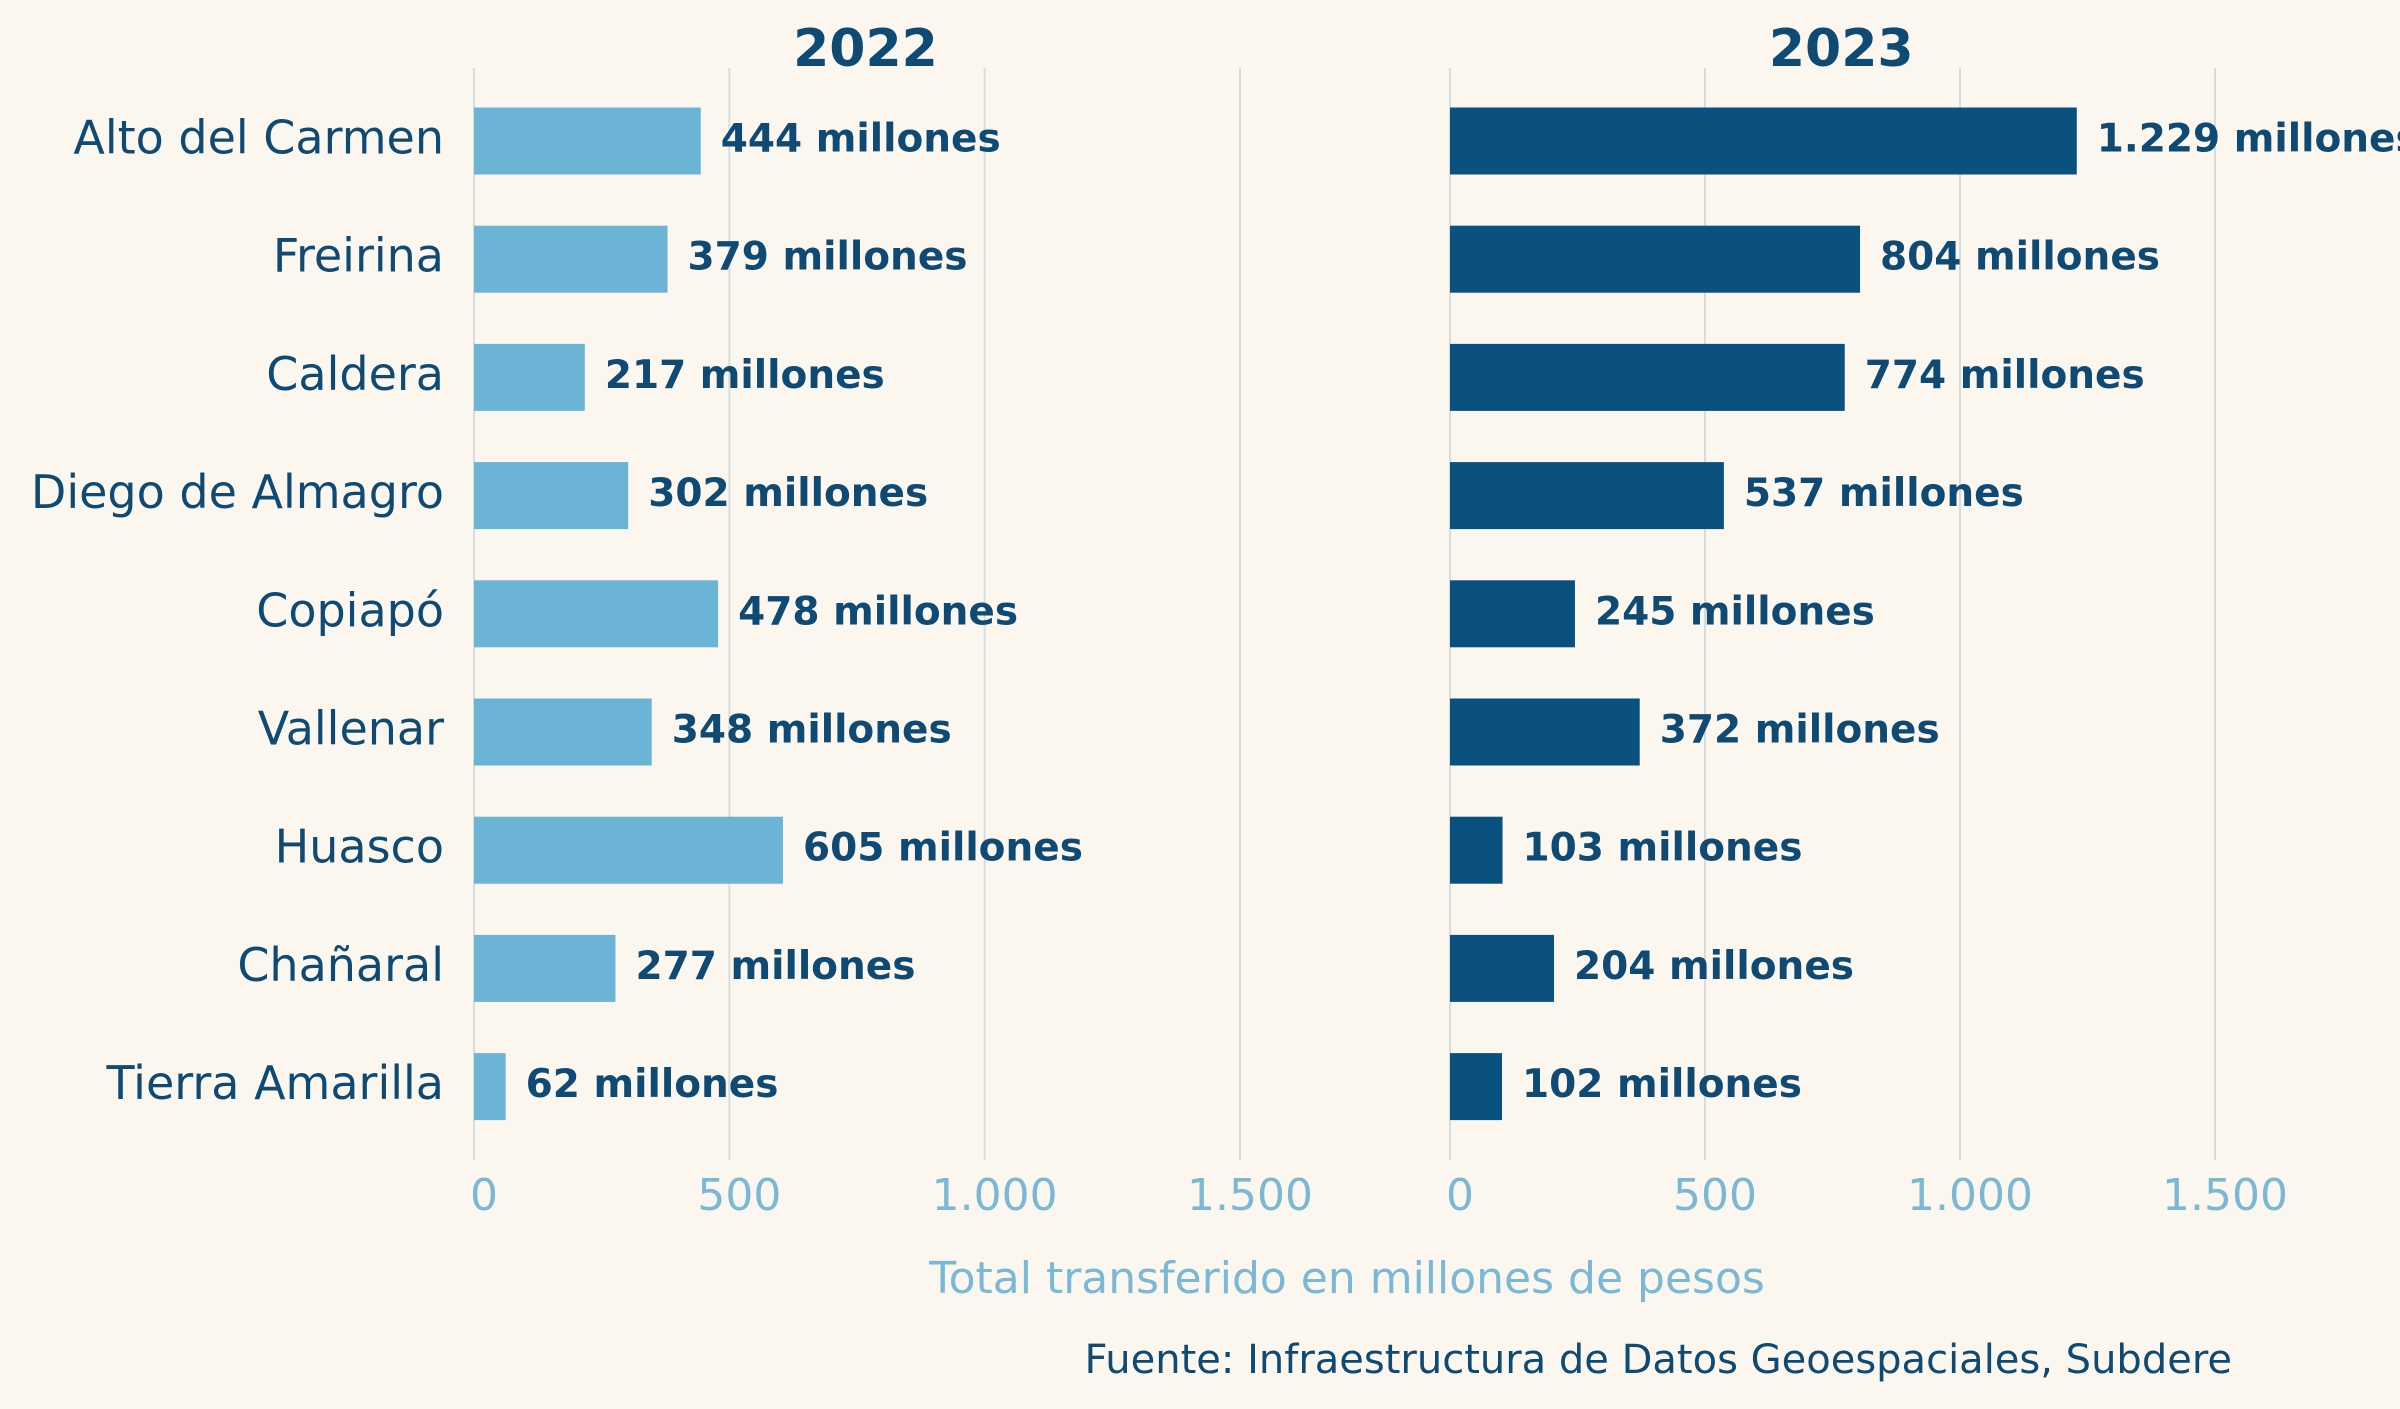 Image resolution: width=2400 pixels, height=1409 pixels. Describe the element at coordinates (358, 256) in the screenshot. I see `category-label: Freirina` at that location.